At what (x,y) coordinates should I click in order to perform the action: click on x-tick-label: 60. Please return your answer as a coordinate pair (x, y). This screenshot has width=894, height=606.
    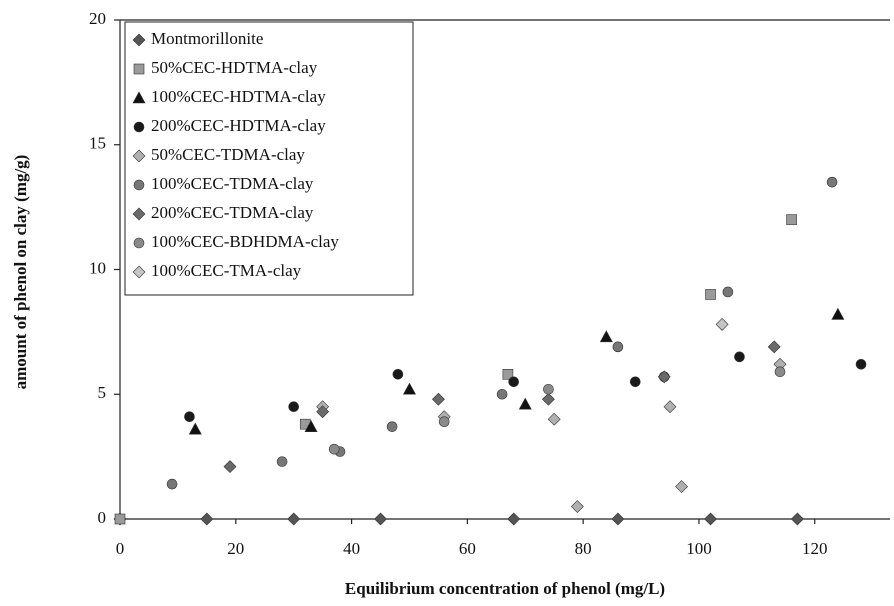
    Looking at the image, I should click on (467, 548).